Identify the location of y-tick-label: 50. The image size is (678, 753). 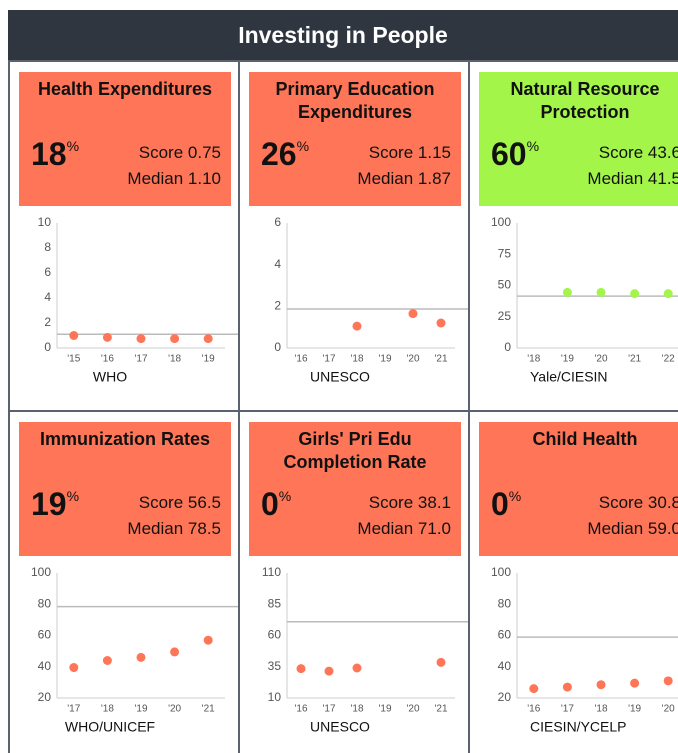
(505, 285).